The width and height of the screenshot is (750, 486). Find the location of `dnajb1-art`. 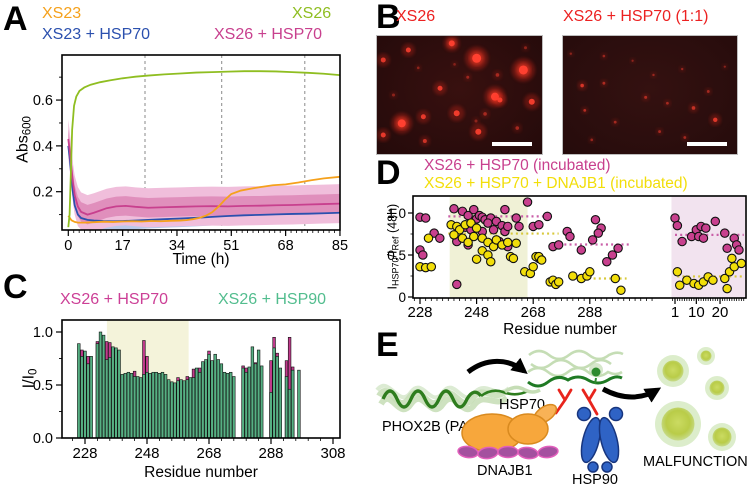

dnajb1-art is located at coordinates (508, 452).